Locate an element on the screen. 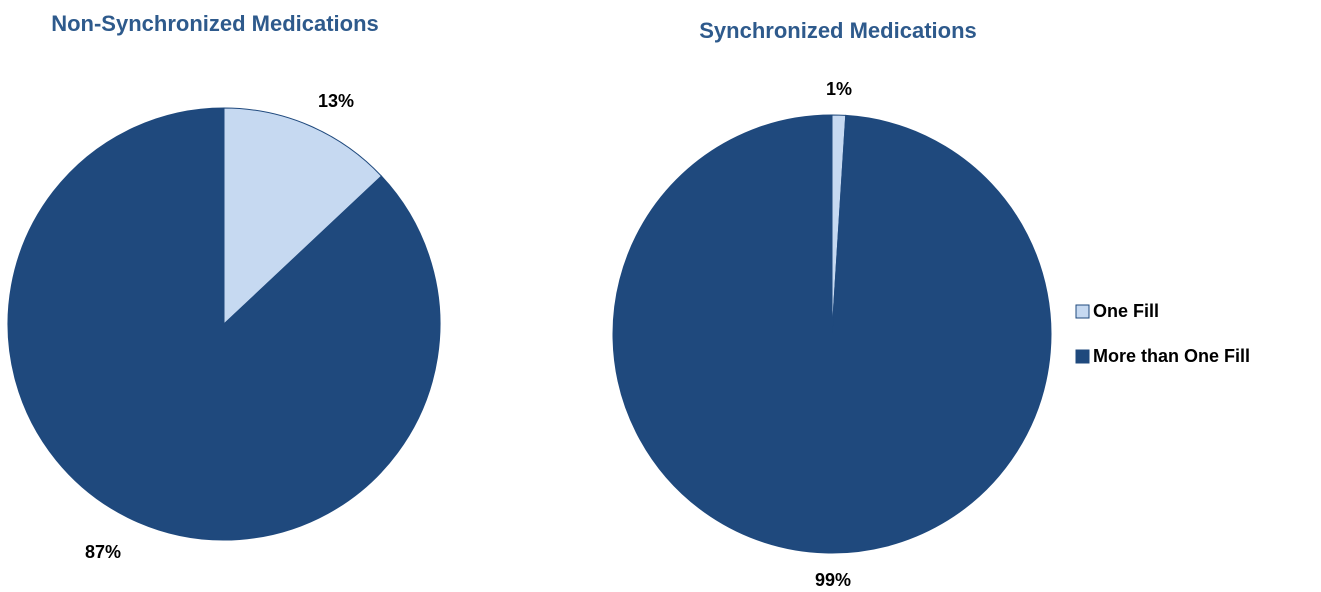  chart-title: Non-Synchronized Medications is located at coordinates (215, 23).